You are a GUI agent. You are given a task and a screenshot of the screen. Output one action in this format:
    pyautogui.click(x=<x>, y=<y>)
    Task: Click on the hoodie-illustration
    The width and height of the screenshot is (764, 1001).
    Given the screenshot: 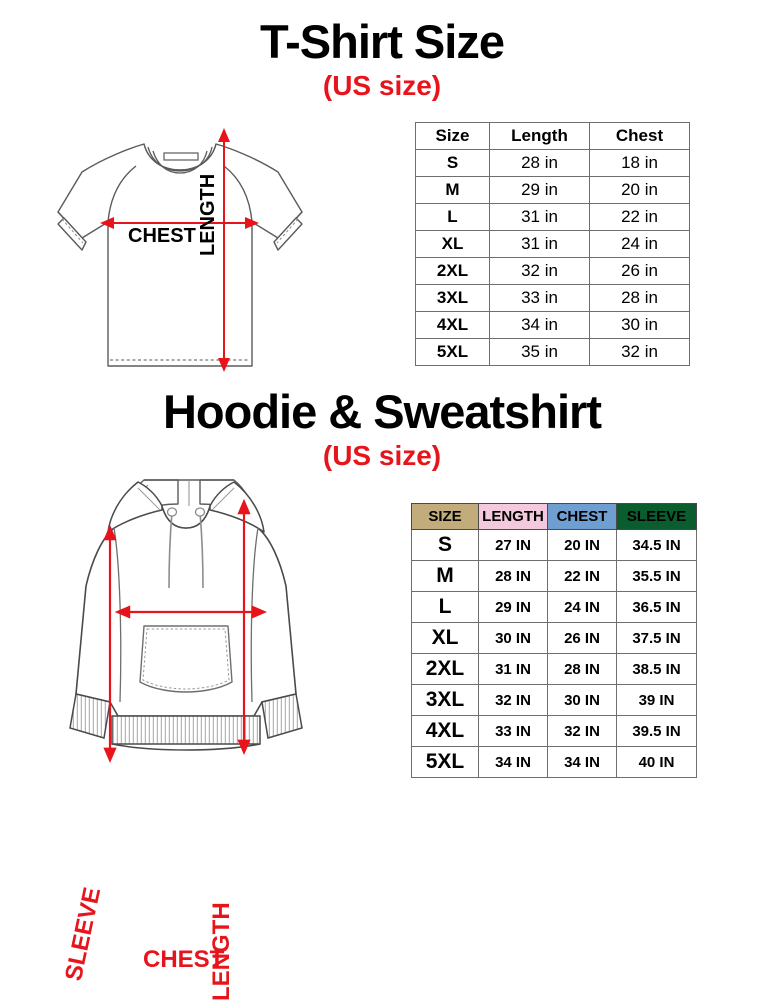 What is the action you would take?
    pyautogui.click(x=186, y=621)
    